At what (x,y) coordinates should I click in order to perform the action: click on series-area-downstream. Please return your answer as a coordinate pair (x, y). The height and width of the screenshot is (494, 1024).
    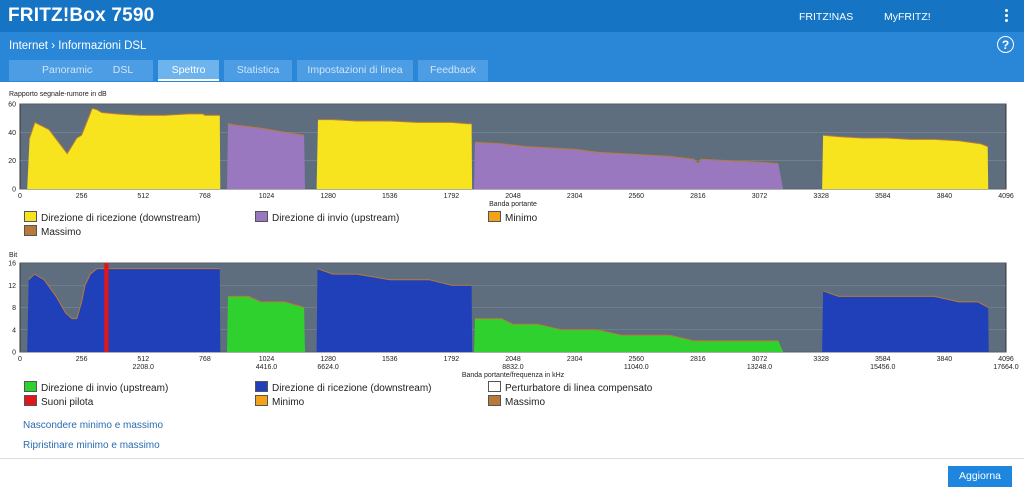
    Looking at the image, I should click on (124, 148).